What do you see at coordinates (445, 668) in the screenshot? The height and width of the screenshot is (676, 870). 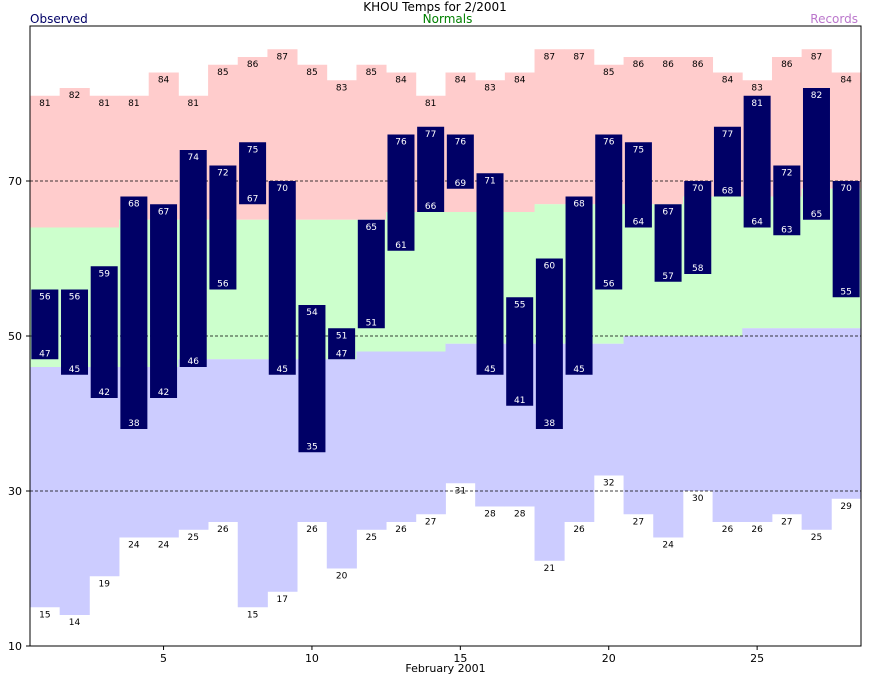 I see `x-axis-label: February 2001` at bounding box center [445, 668].